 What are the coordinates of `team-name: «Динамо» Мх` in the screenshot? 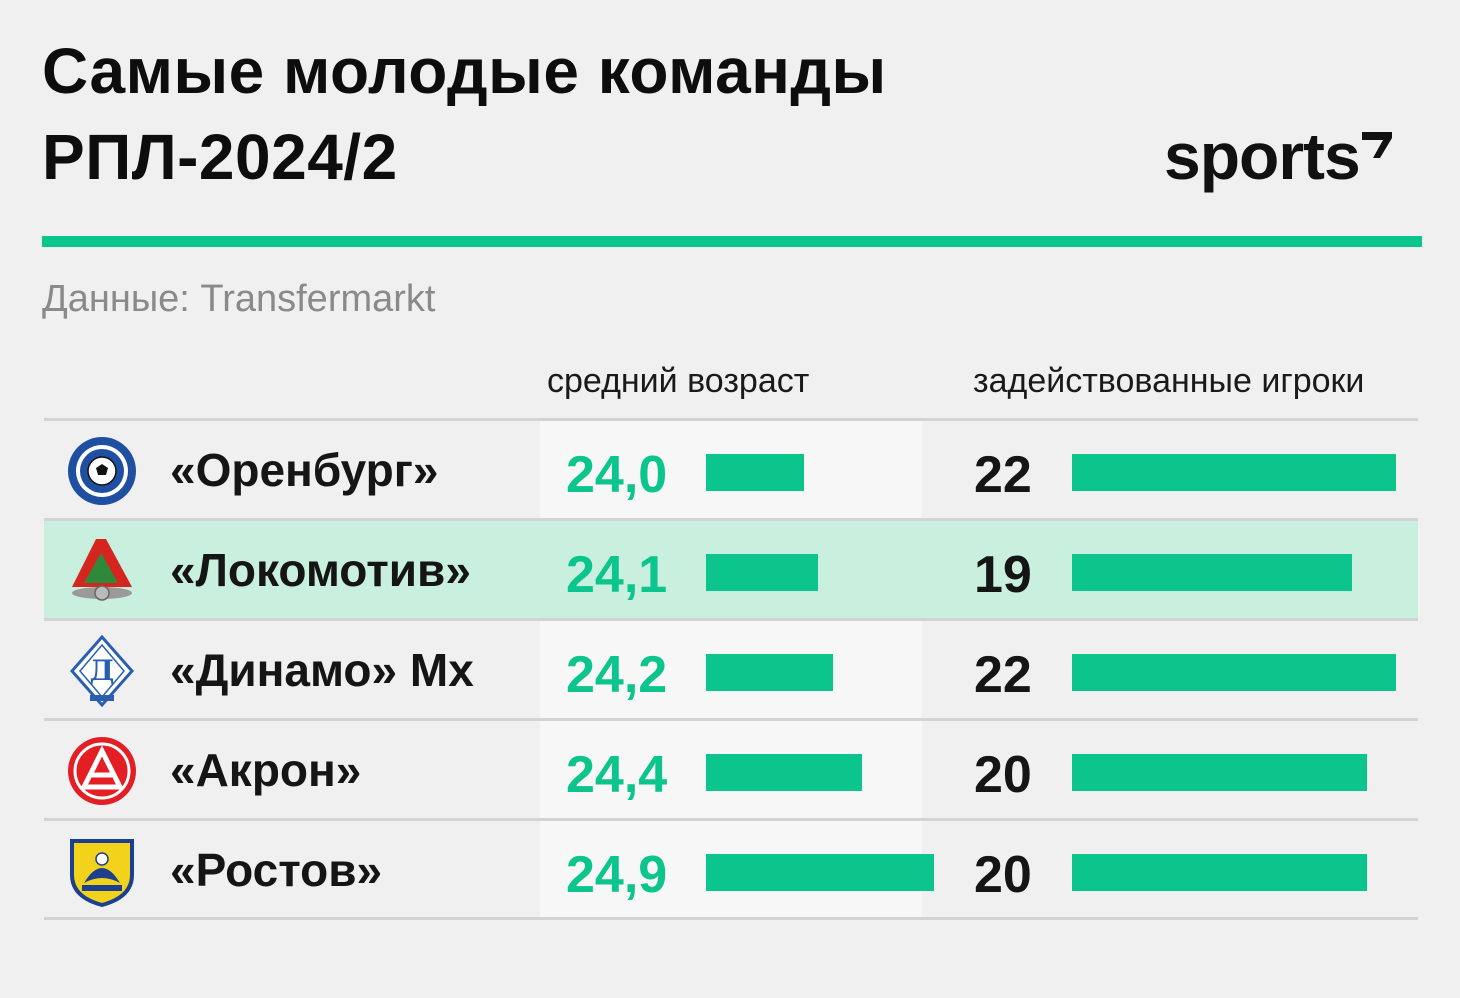 It's located at (322, 670).